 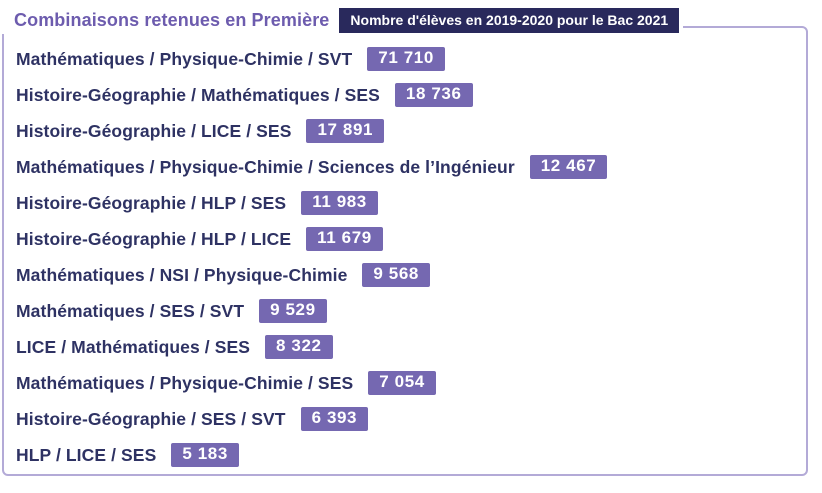 What do you see at coordinates (396, 275) in the screenshot?
I see `value-badge: 9 568` at bounding box center [396, 275].